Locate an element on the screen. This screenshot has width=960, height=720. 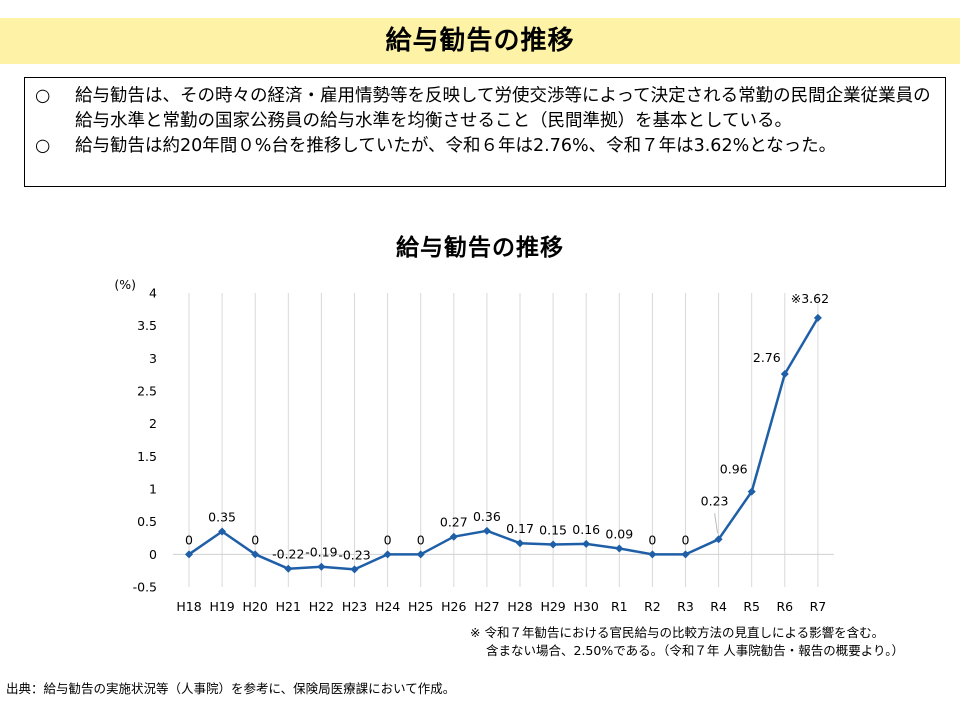
data-label-H28: 0.17 is located at coordinates (520, 528).